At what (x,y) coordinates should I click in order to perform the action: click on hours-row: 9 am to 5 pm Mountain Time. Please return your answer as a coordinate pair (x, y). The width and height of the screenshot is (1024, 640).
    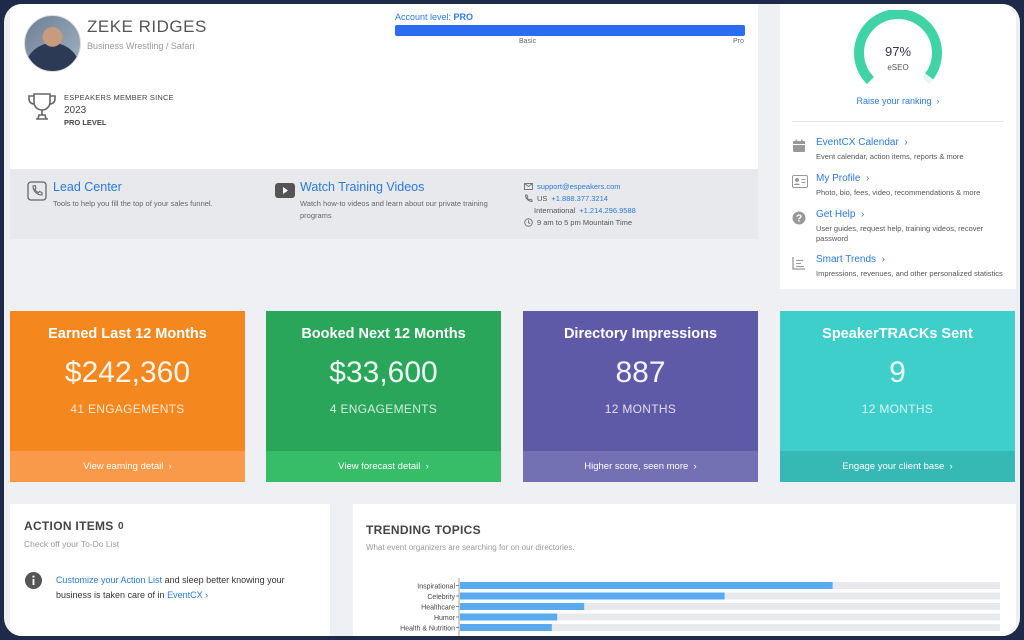
    Looking at the image, I should click on (578, 222).